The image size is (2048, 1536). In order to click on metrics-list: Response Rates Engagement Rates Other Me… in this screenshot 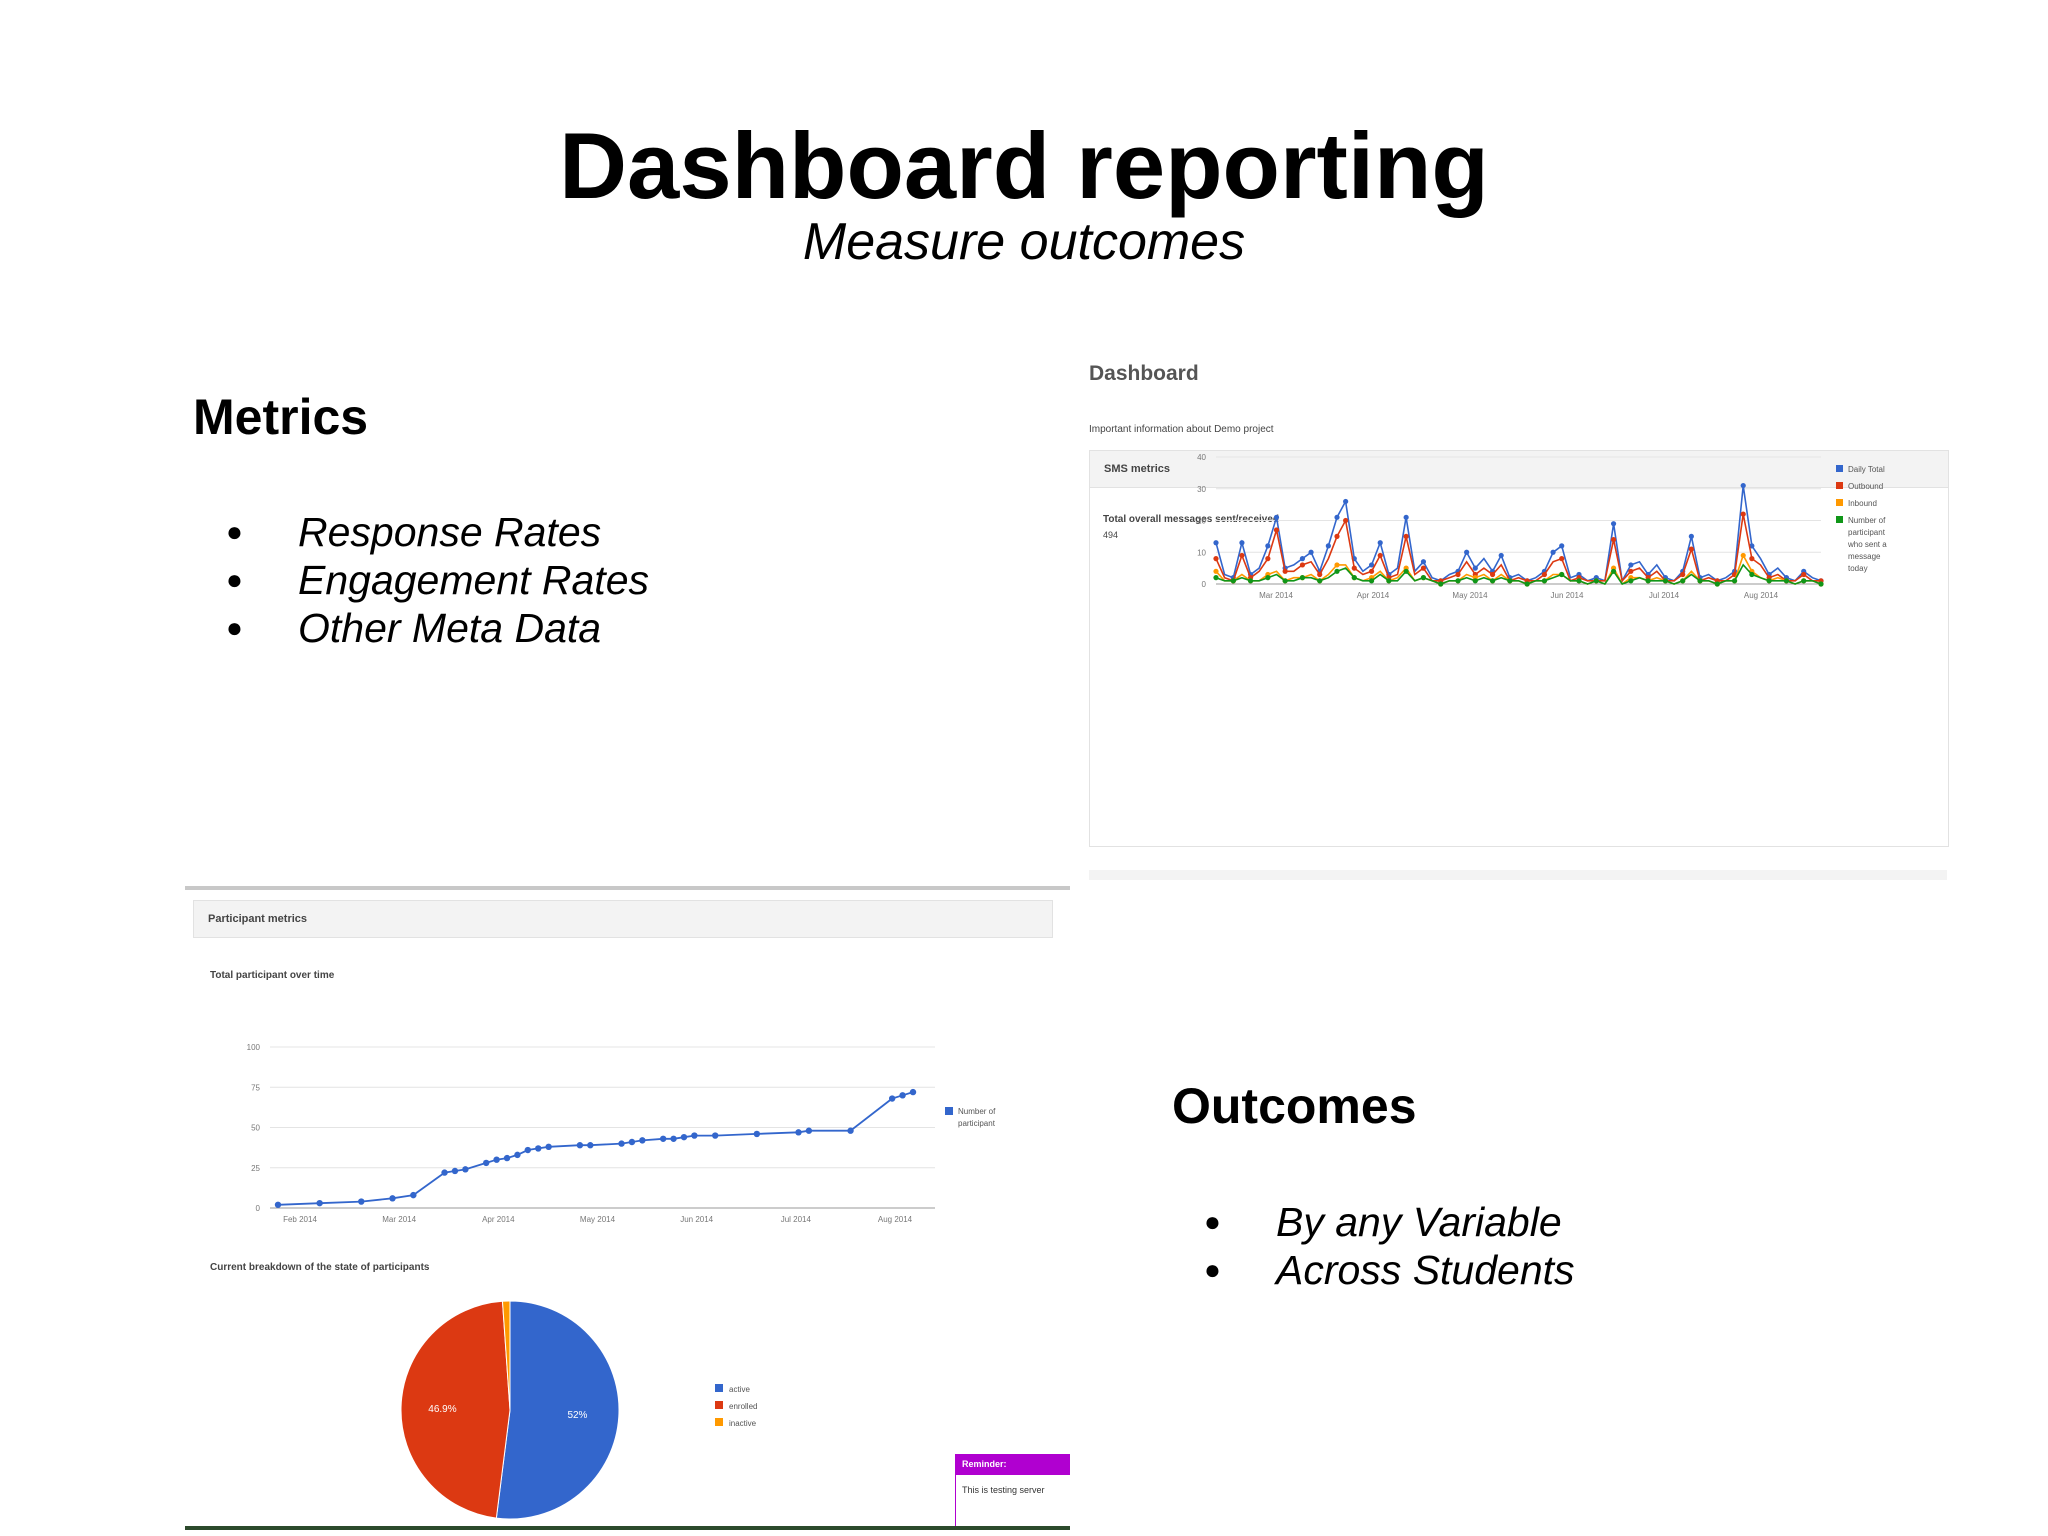, I will do `click(437, 580)`.